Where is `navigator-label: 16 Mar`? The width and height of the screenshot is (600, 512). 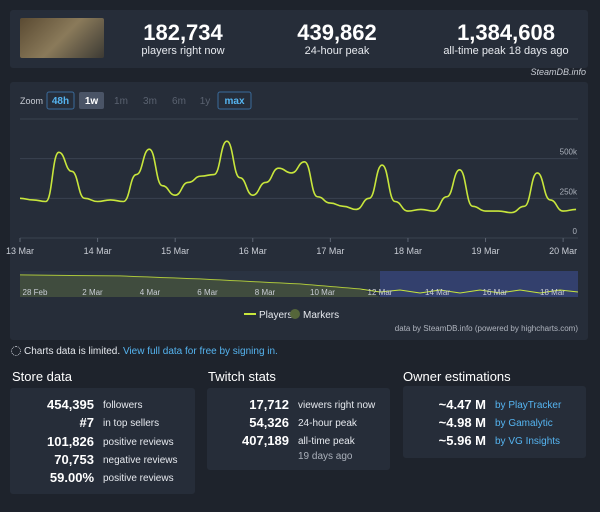
navigator-label: 16 Mar is located at coordinates (495, 292).